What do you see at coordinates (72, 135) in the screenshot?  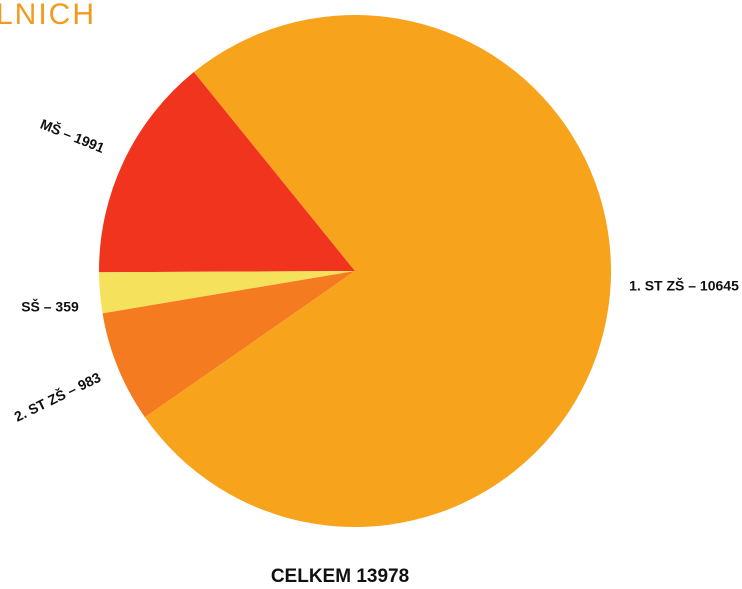 I see `slice-label: MŠ – 1991` at bounding box center [72, 135].